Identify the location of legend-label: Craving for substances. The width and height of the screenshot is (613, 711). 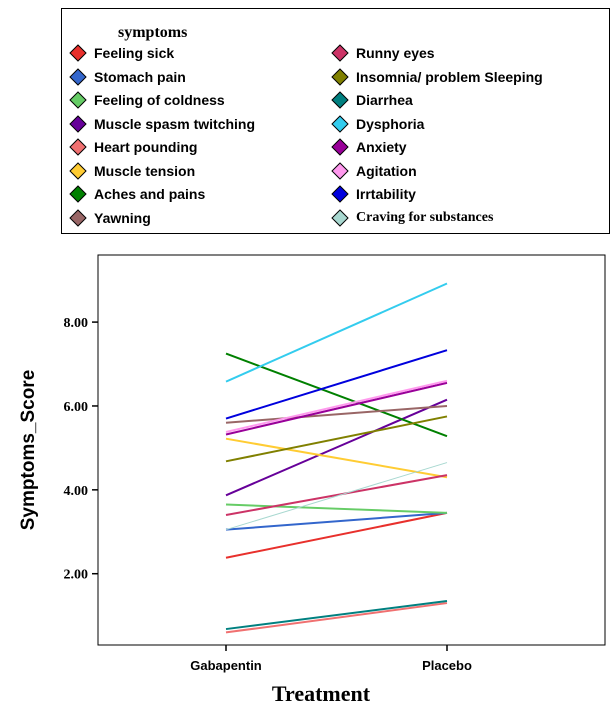
(425, 217).